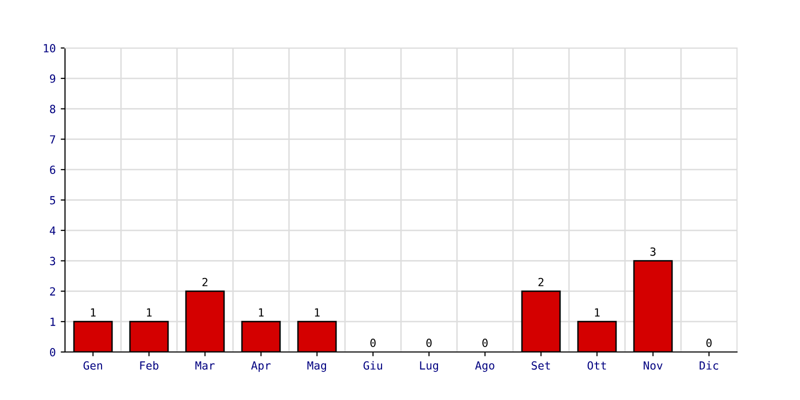  I want to click on y-tick-label: 2, so click(53, 291).